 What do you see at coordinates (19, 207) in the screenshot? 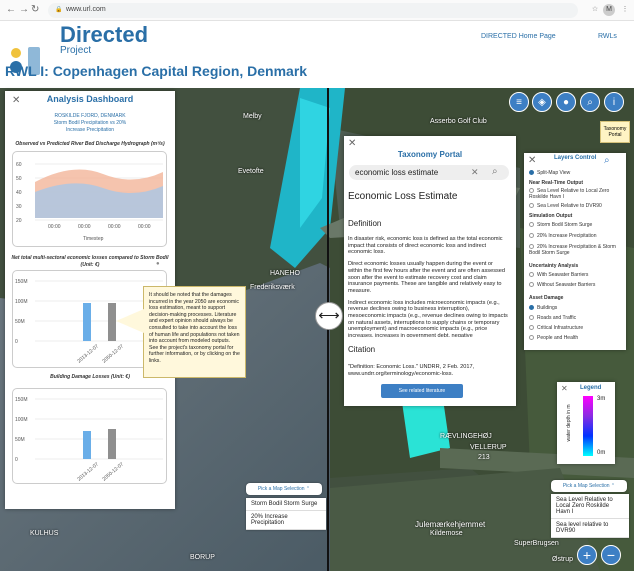
I see `y-tick-label: 30` at bounding box center [19, 207].